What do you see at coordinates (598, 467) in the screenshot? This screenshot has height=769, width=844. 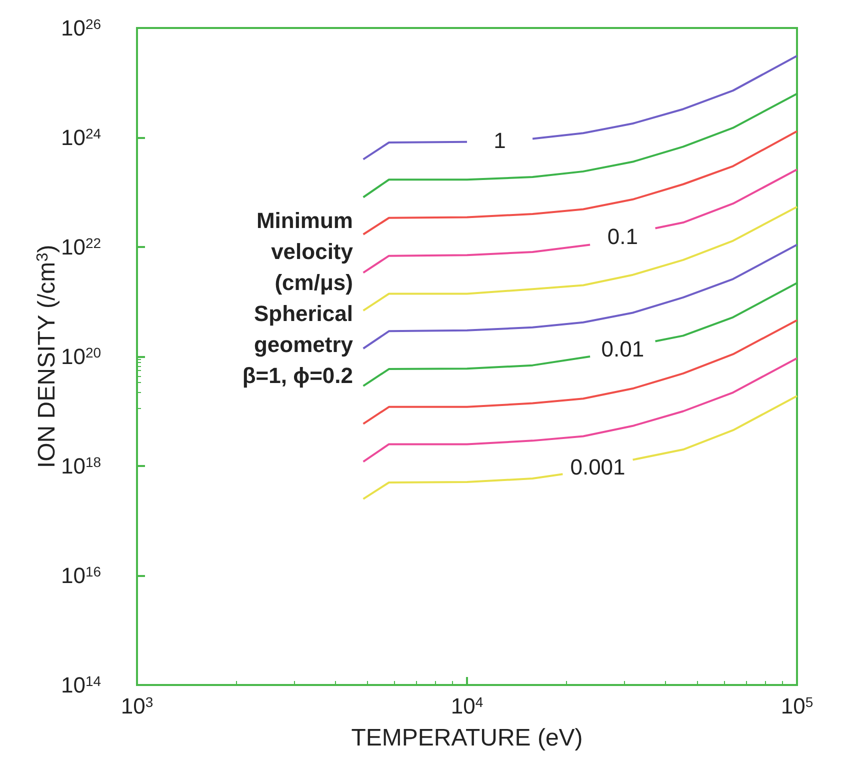 I see `series-label: 0.001` at bounding box center [598, 467].